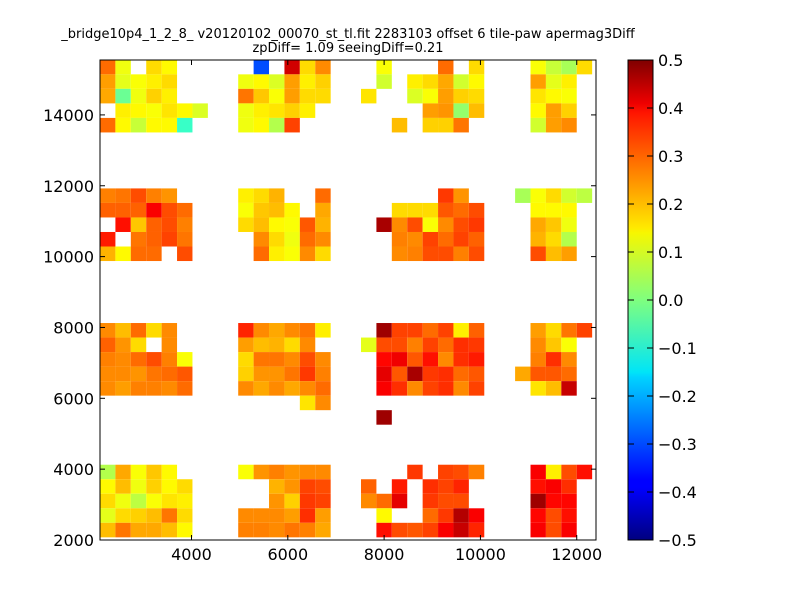 The height and width of the screenshot is (600, 800). What do you see at coordinates (68, 115) in the screenshot?
I see `y-tick-label-6: 14000` at bounding box center [68, 115].